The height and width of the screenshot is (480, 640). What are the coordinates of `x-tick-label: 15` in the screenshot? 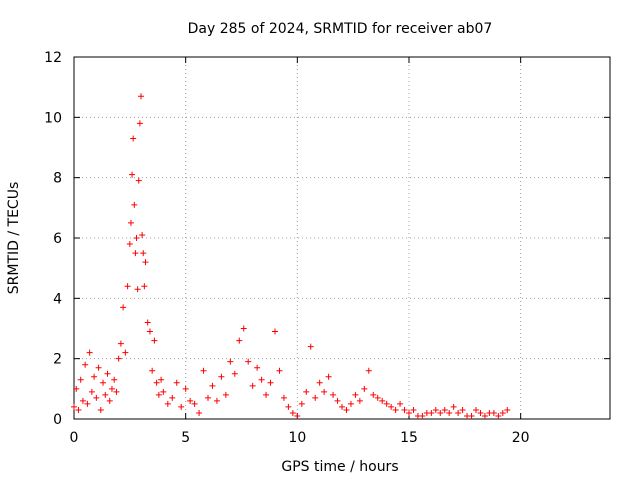 It's located at (409, 438).